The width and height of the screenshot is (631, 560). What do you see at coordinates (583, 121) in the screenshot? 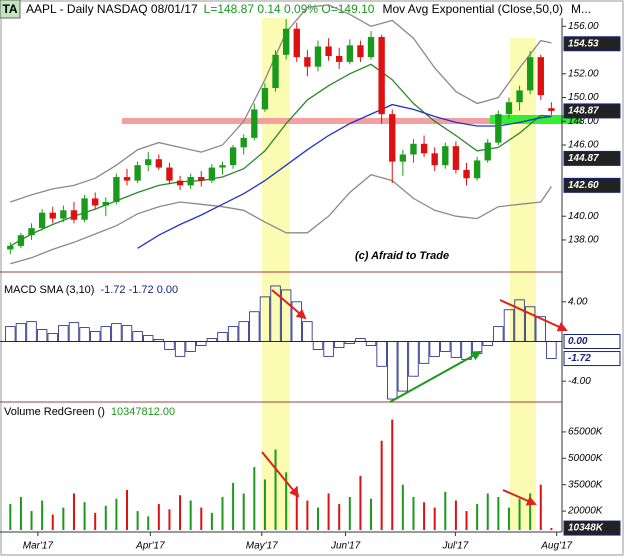
I see `y-tick-label: 148.00` at bounding box center [583, 121].